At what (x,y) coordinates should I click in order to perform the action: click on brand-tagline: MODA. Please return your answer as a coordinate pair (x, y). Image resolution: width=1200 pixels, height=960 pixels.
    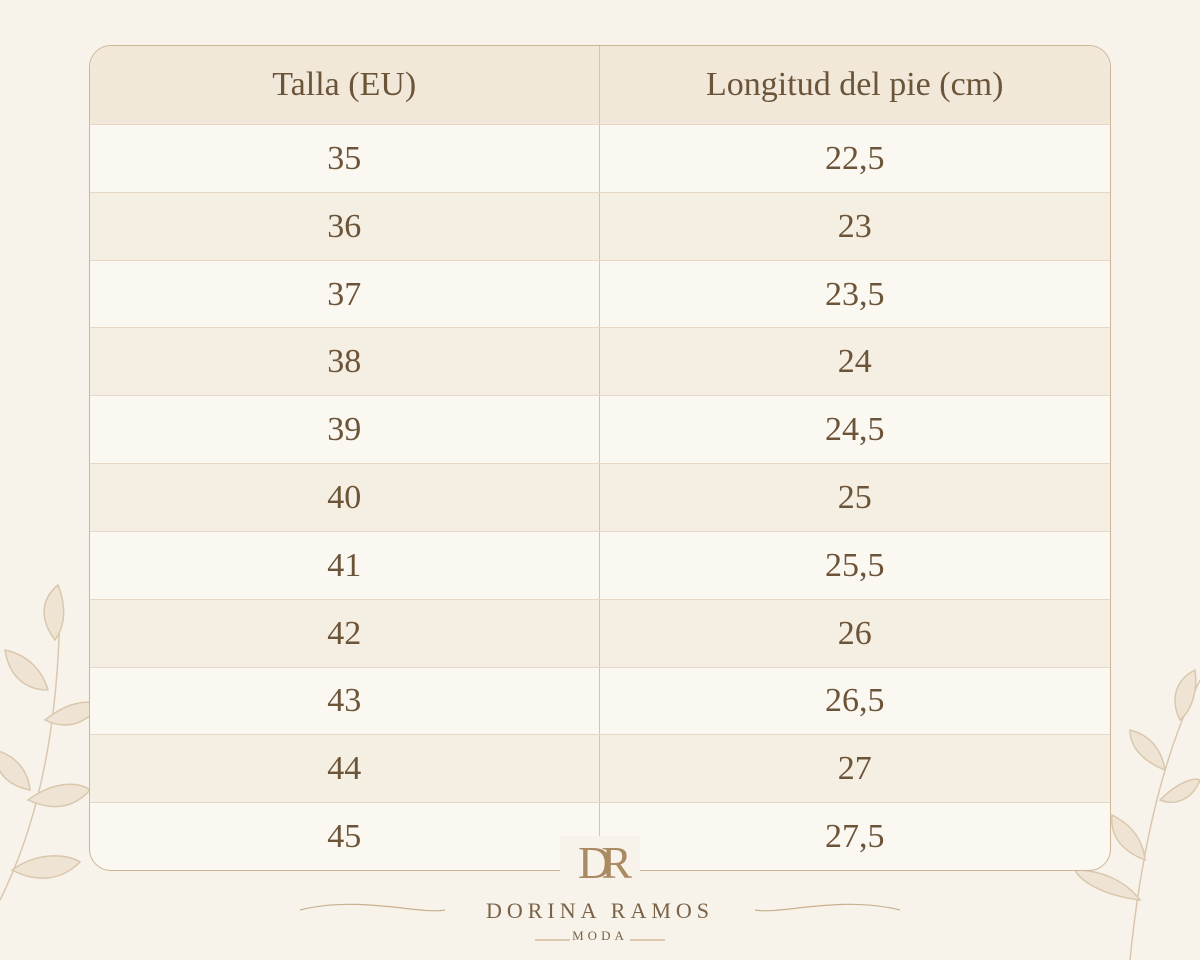
    Looking at the image, I should click on (600, 935).